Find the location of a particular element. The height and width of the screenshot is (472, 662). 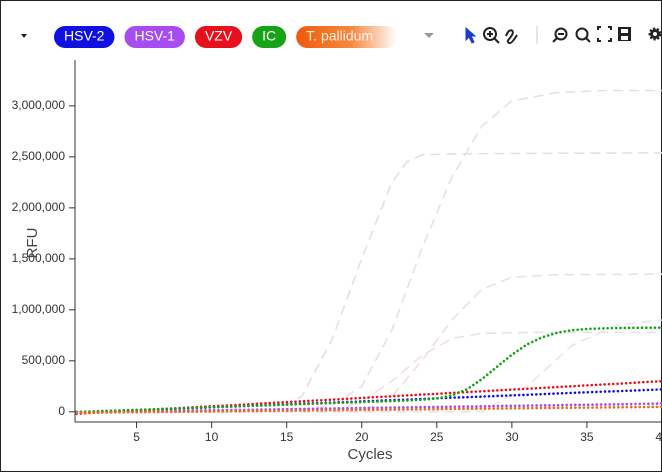

legend-item: VZV is located at coordinates (218, 37).